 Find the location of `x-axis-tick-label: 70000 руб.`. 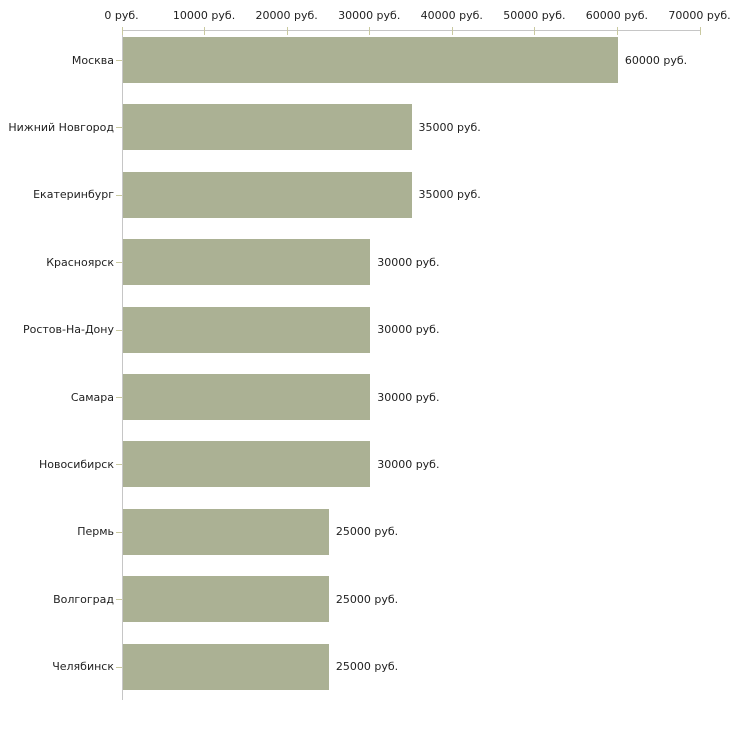

x-axis-tick-label: 70000 руб. is located at coordinates (699, 15).